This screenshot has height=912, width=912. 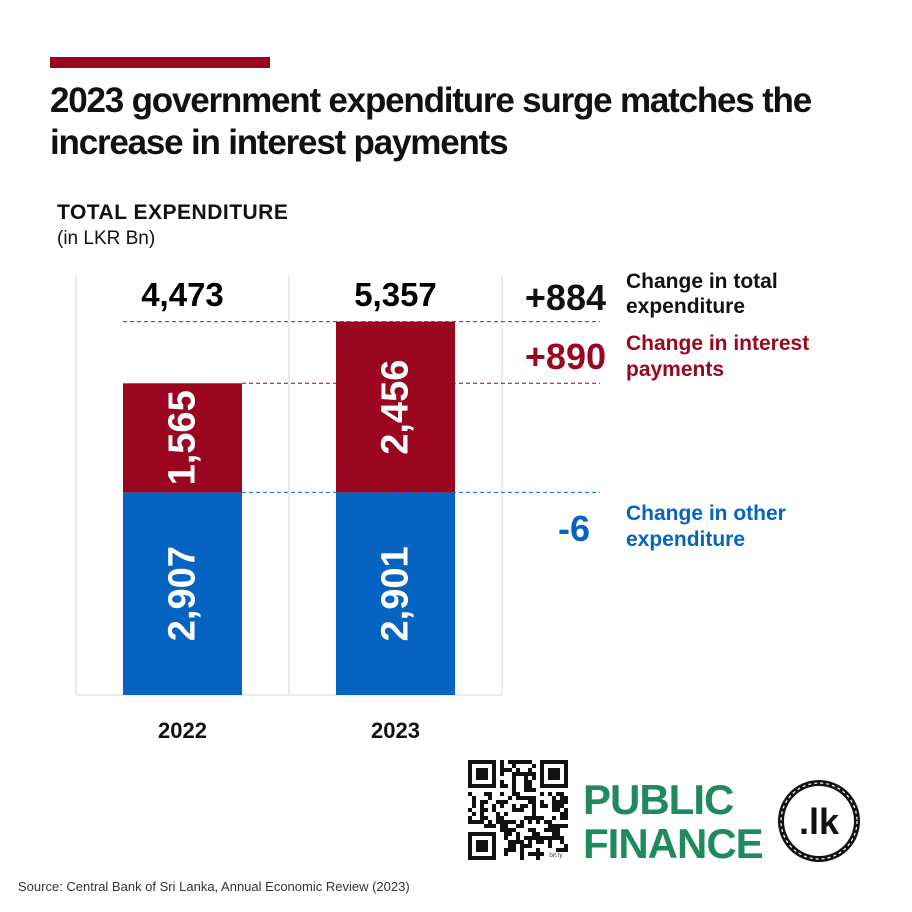 I want to click on accent-bar, so click(x=160, y=62).